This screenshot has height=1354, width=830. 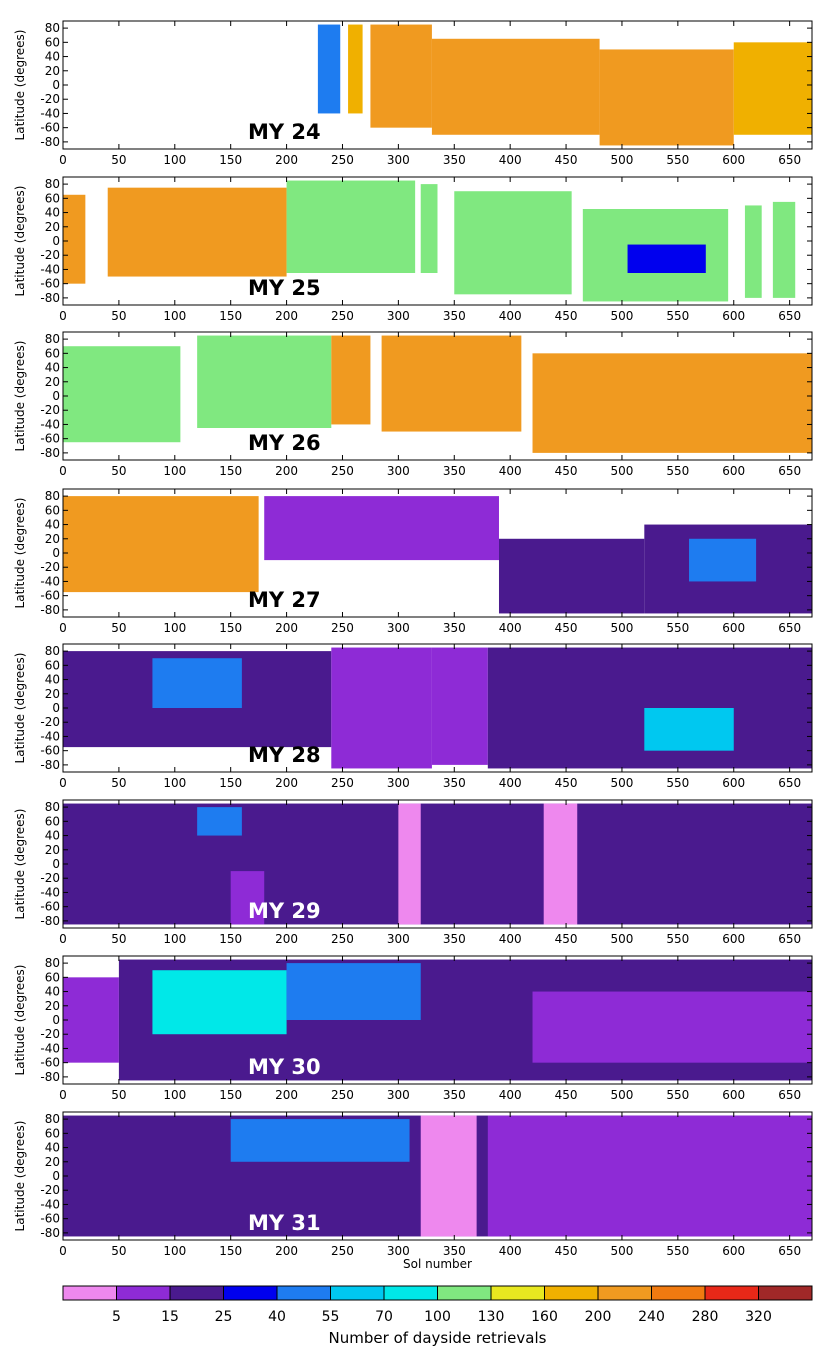 I want to click on y-tick-label: -20, so click(x=50, y=1190).